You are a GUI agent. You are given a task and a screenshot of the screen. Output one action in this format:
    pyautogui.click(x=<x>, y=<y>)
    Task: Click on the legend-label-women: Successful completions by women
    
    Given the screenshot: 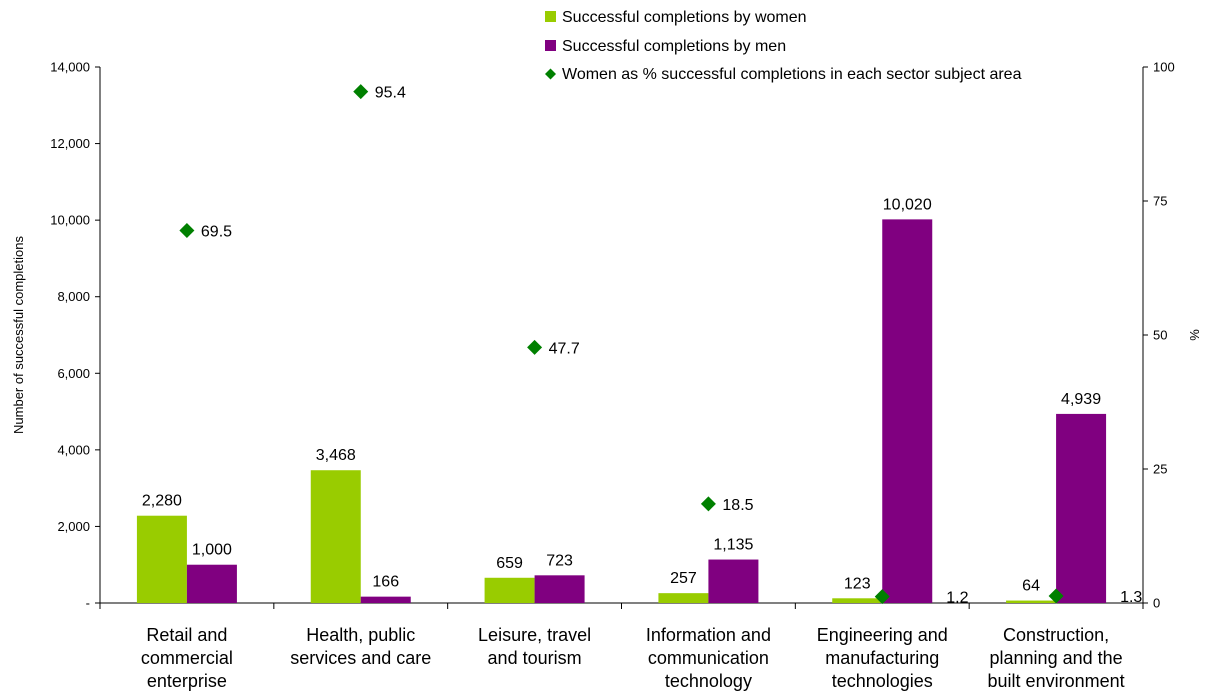 What is the action you would take?
    pyautogui.click(x=684, y=17)
    